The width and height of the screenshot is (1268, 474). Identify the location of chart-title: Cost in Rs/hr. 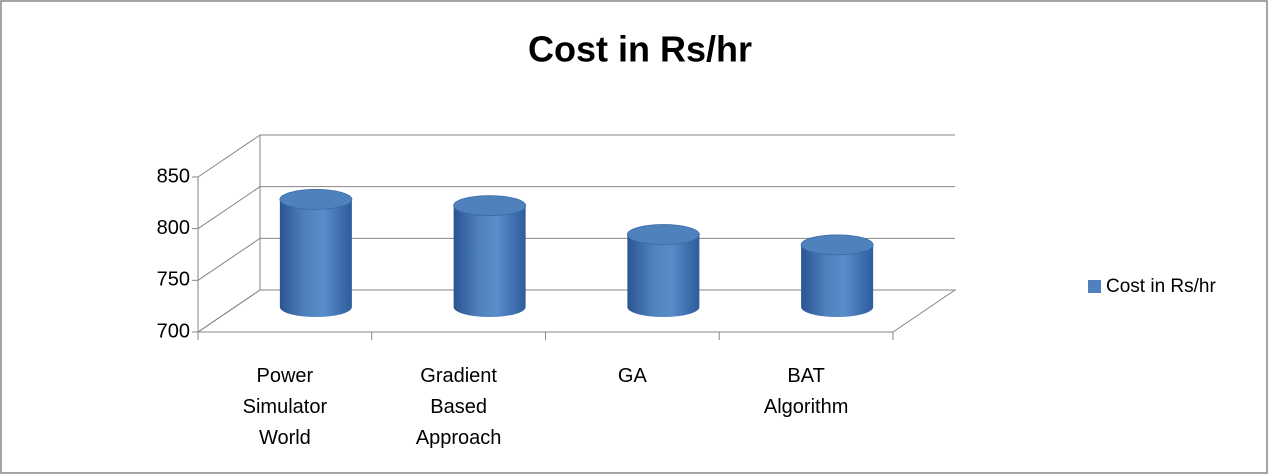
(640, 49).